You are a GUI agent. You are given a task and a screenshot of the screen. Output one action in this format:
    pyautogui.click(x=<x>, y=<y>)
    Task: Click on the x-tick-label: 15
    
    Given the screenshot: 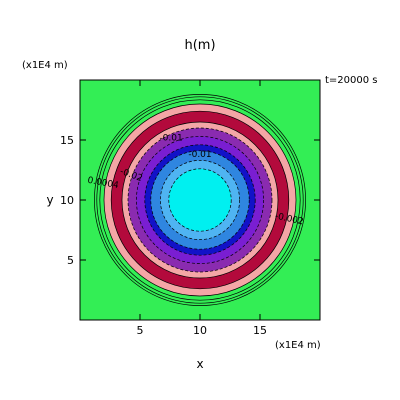 What is the action you would take?
    pyautogui.click(x=260, y=330)
    